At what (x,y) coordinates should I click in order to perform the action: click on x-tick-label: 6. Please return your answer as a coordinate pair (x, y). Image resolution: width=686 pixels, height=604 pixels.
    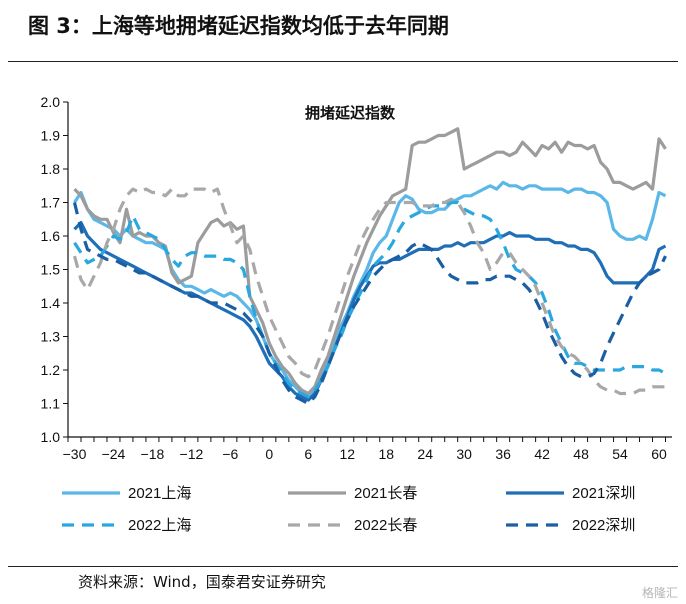
    Looking at the image, I should click on (308, 454).